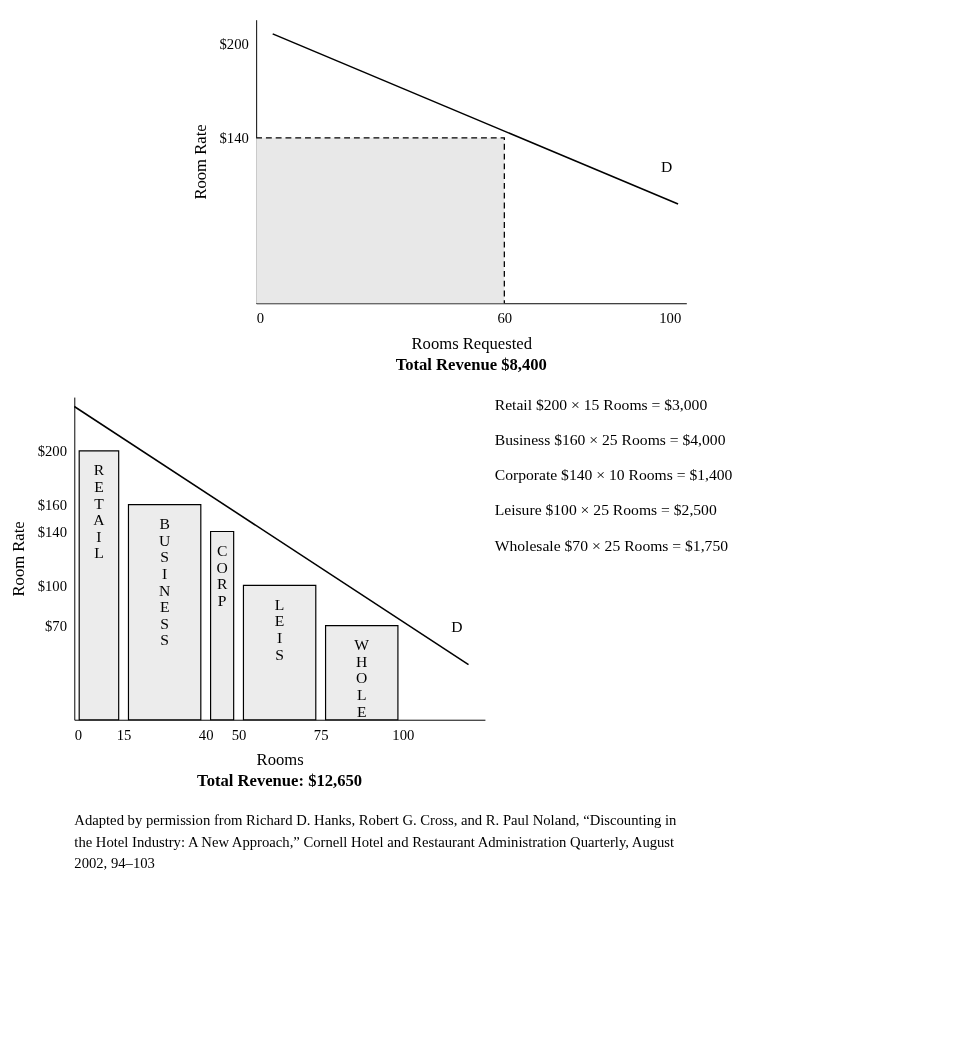 The image size is (964, 1053). Describe the element at coordinates (52, 505) in the screenshot. I see `y-tick-label: $160` at that location.